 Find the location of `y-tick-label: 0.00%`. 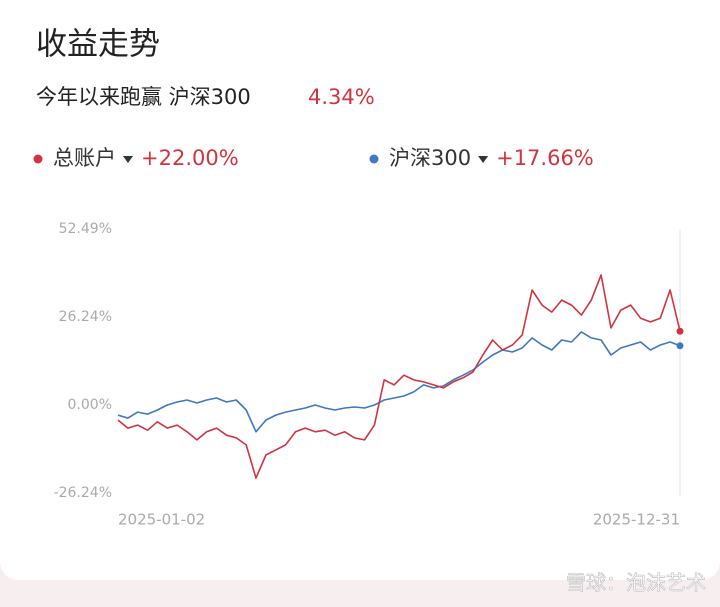

y-tick-label: 0.00% is located at coordinates (90, 405).